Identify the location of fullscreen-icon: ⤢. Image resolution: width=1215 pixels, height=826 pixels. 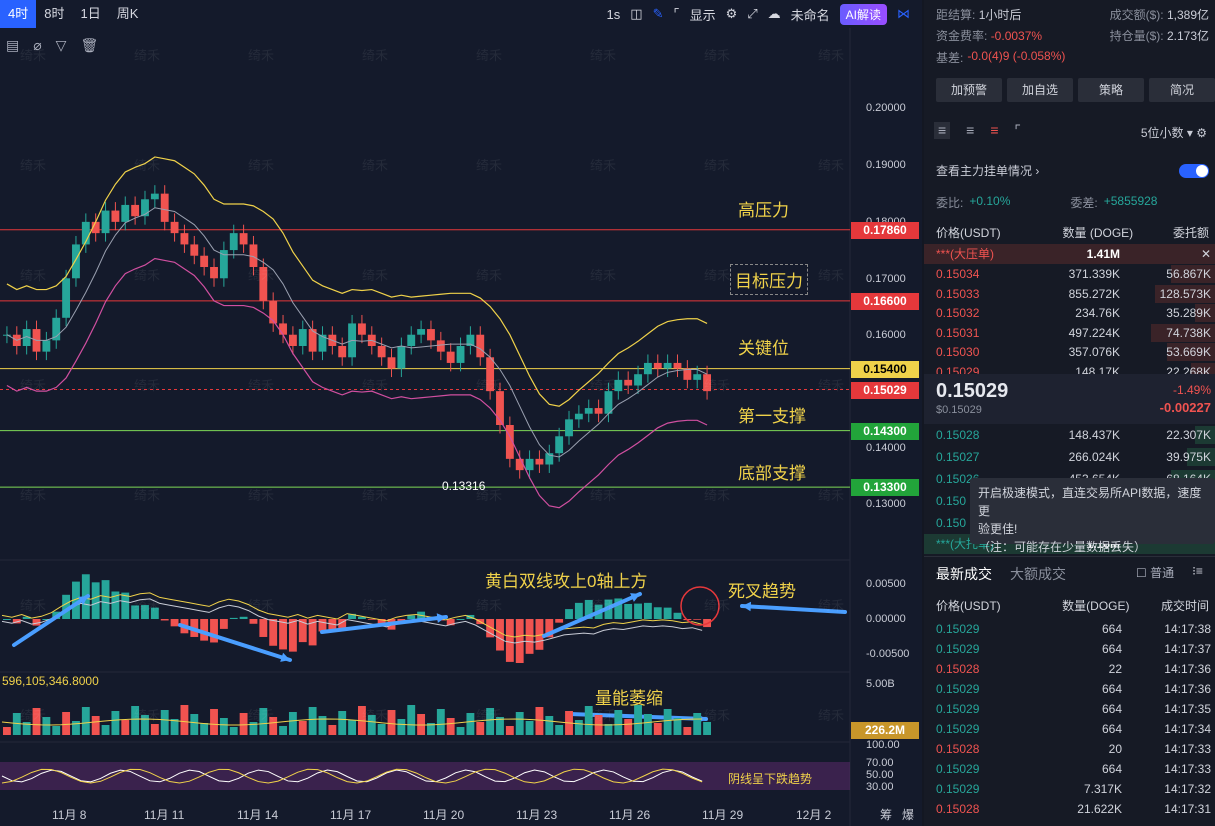
(752, 13).